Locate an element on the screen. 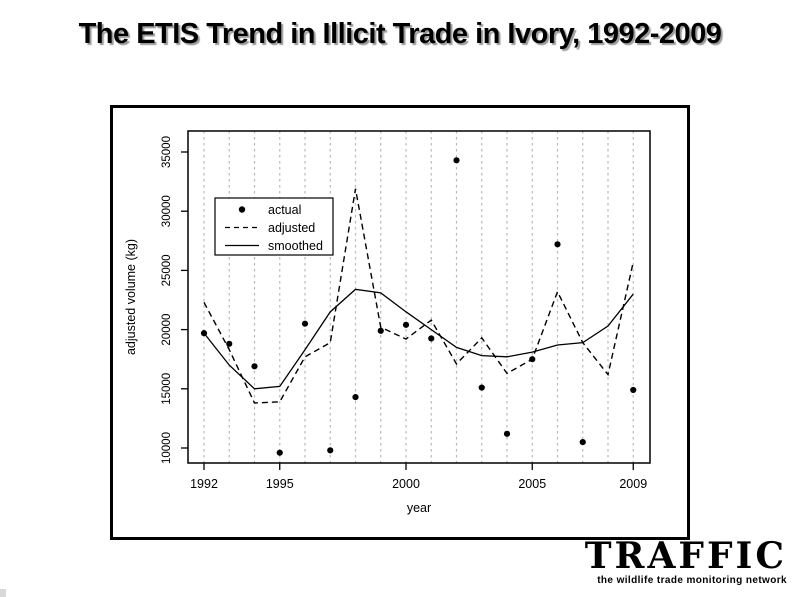 The image size is (800, 597). legend-label-smoothed: smoothed is located at coordinates (295, 246).